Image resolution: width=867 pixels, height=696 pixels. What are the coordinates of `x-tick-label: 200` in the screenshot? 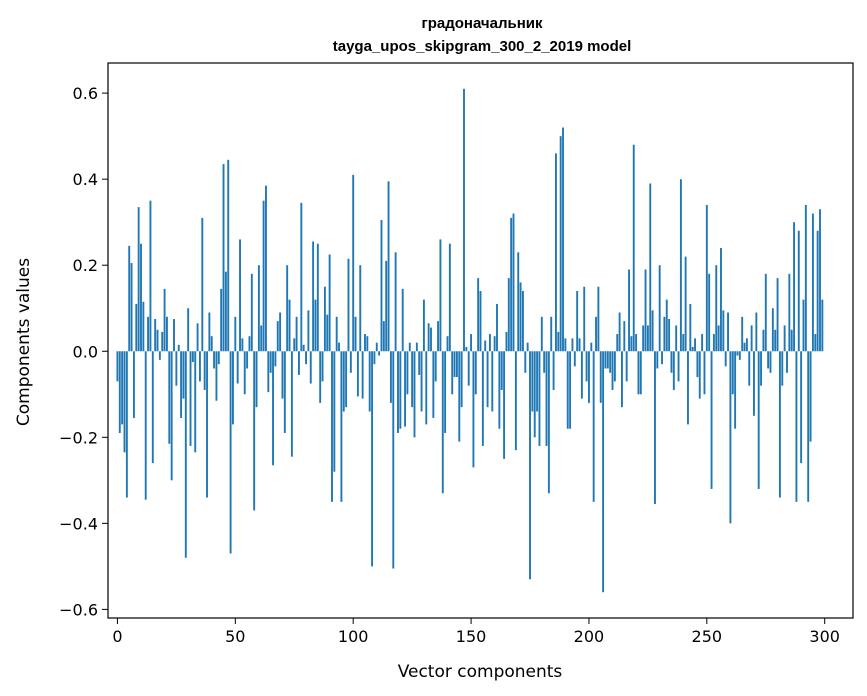 It's located at (589, 636).